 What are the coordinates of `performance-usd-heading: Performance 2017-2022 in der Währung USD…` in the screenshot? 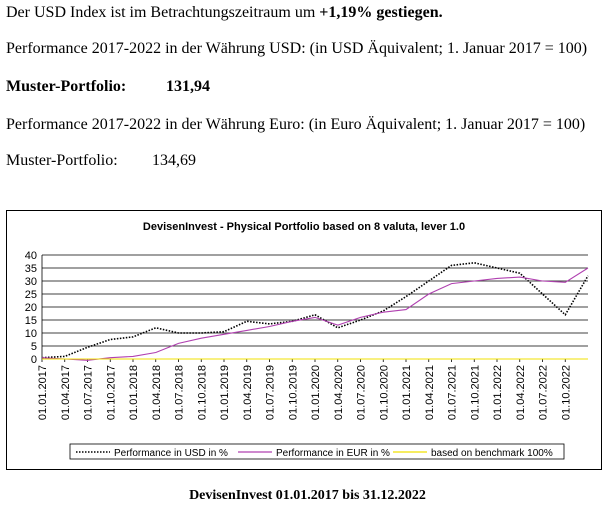 It's located at (297, 48).